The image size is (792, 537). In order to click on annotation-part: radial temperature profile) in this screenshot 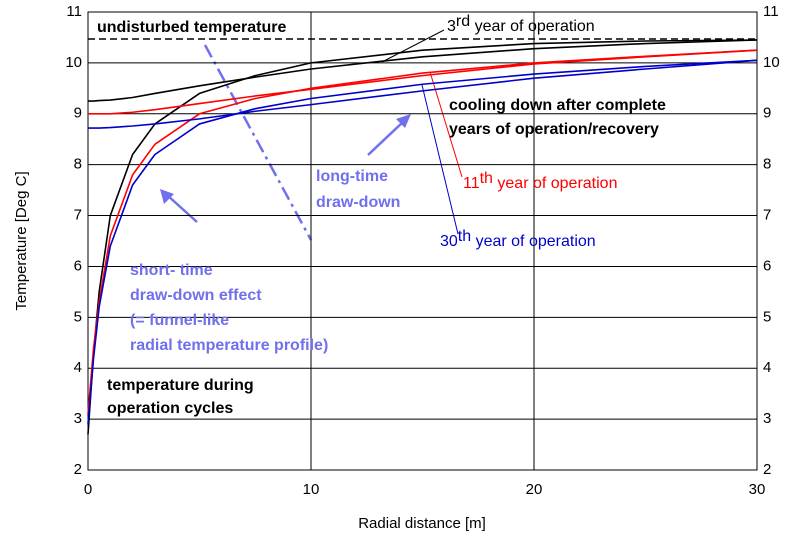, I will do `click(229, 345)`.